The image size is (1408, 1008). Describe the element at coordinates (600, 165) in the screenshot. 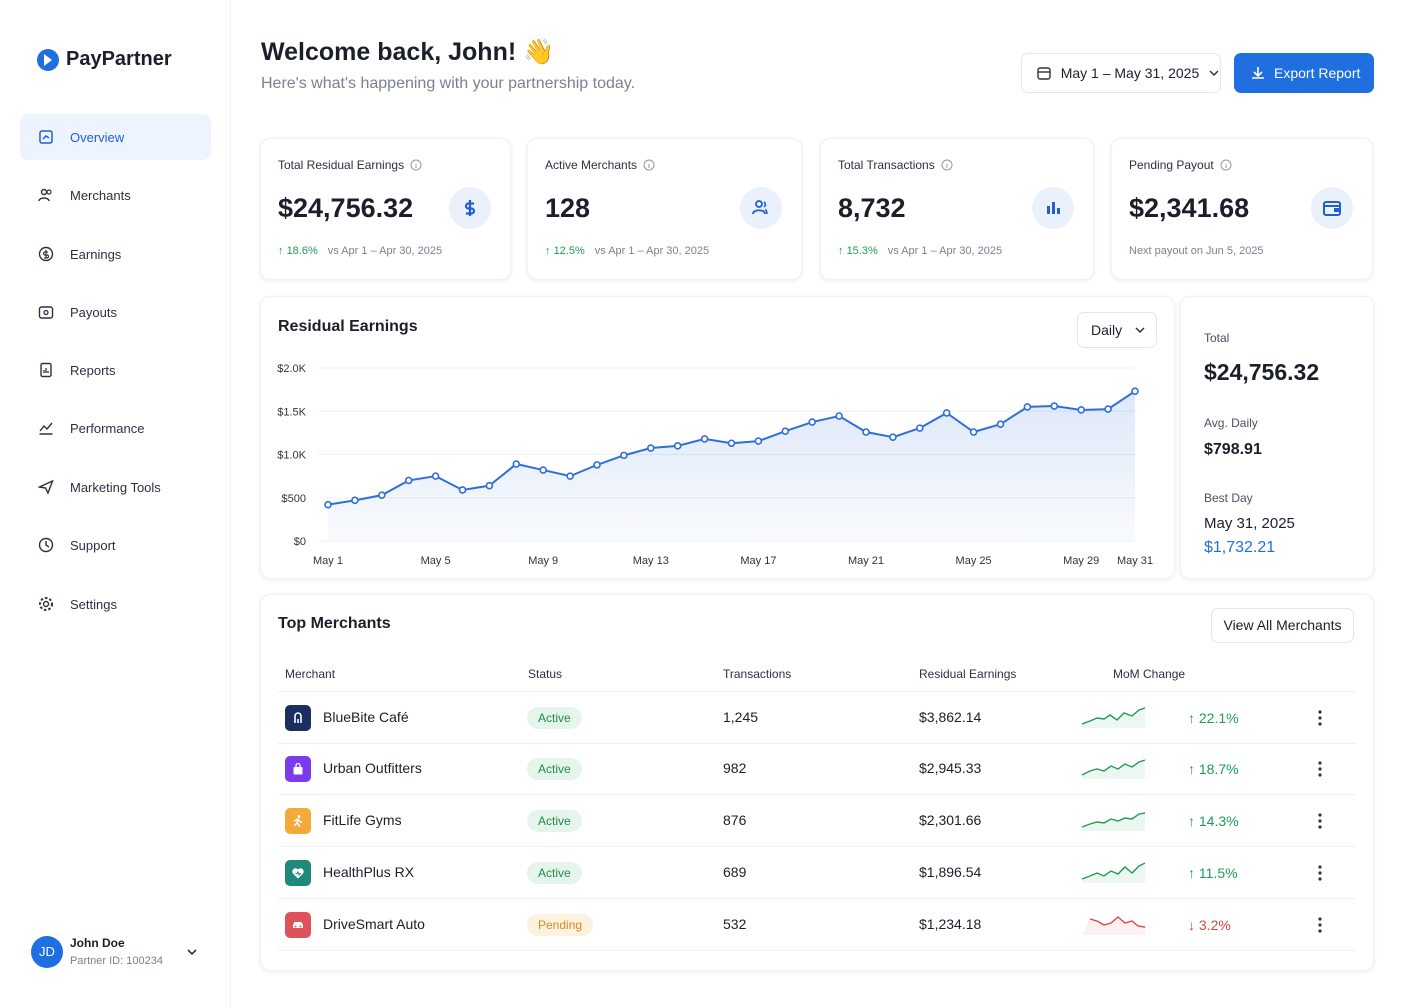

I see `kpi-label: Active Merchants` at that location.